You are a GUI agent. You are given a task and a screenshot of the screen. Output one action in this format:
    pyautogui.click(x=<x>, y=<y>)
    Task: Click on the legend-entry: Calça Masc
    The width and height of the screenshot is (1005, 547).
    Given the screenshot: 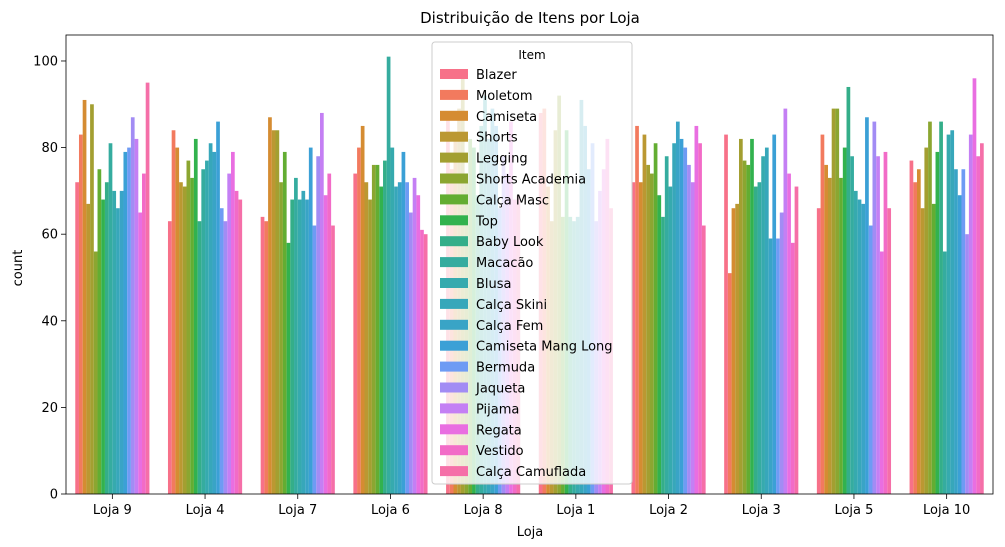 What is the action you would take?
    pyautogui.click(x=512, y=200)
    